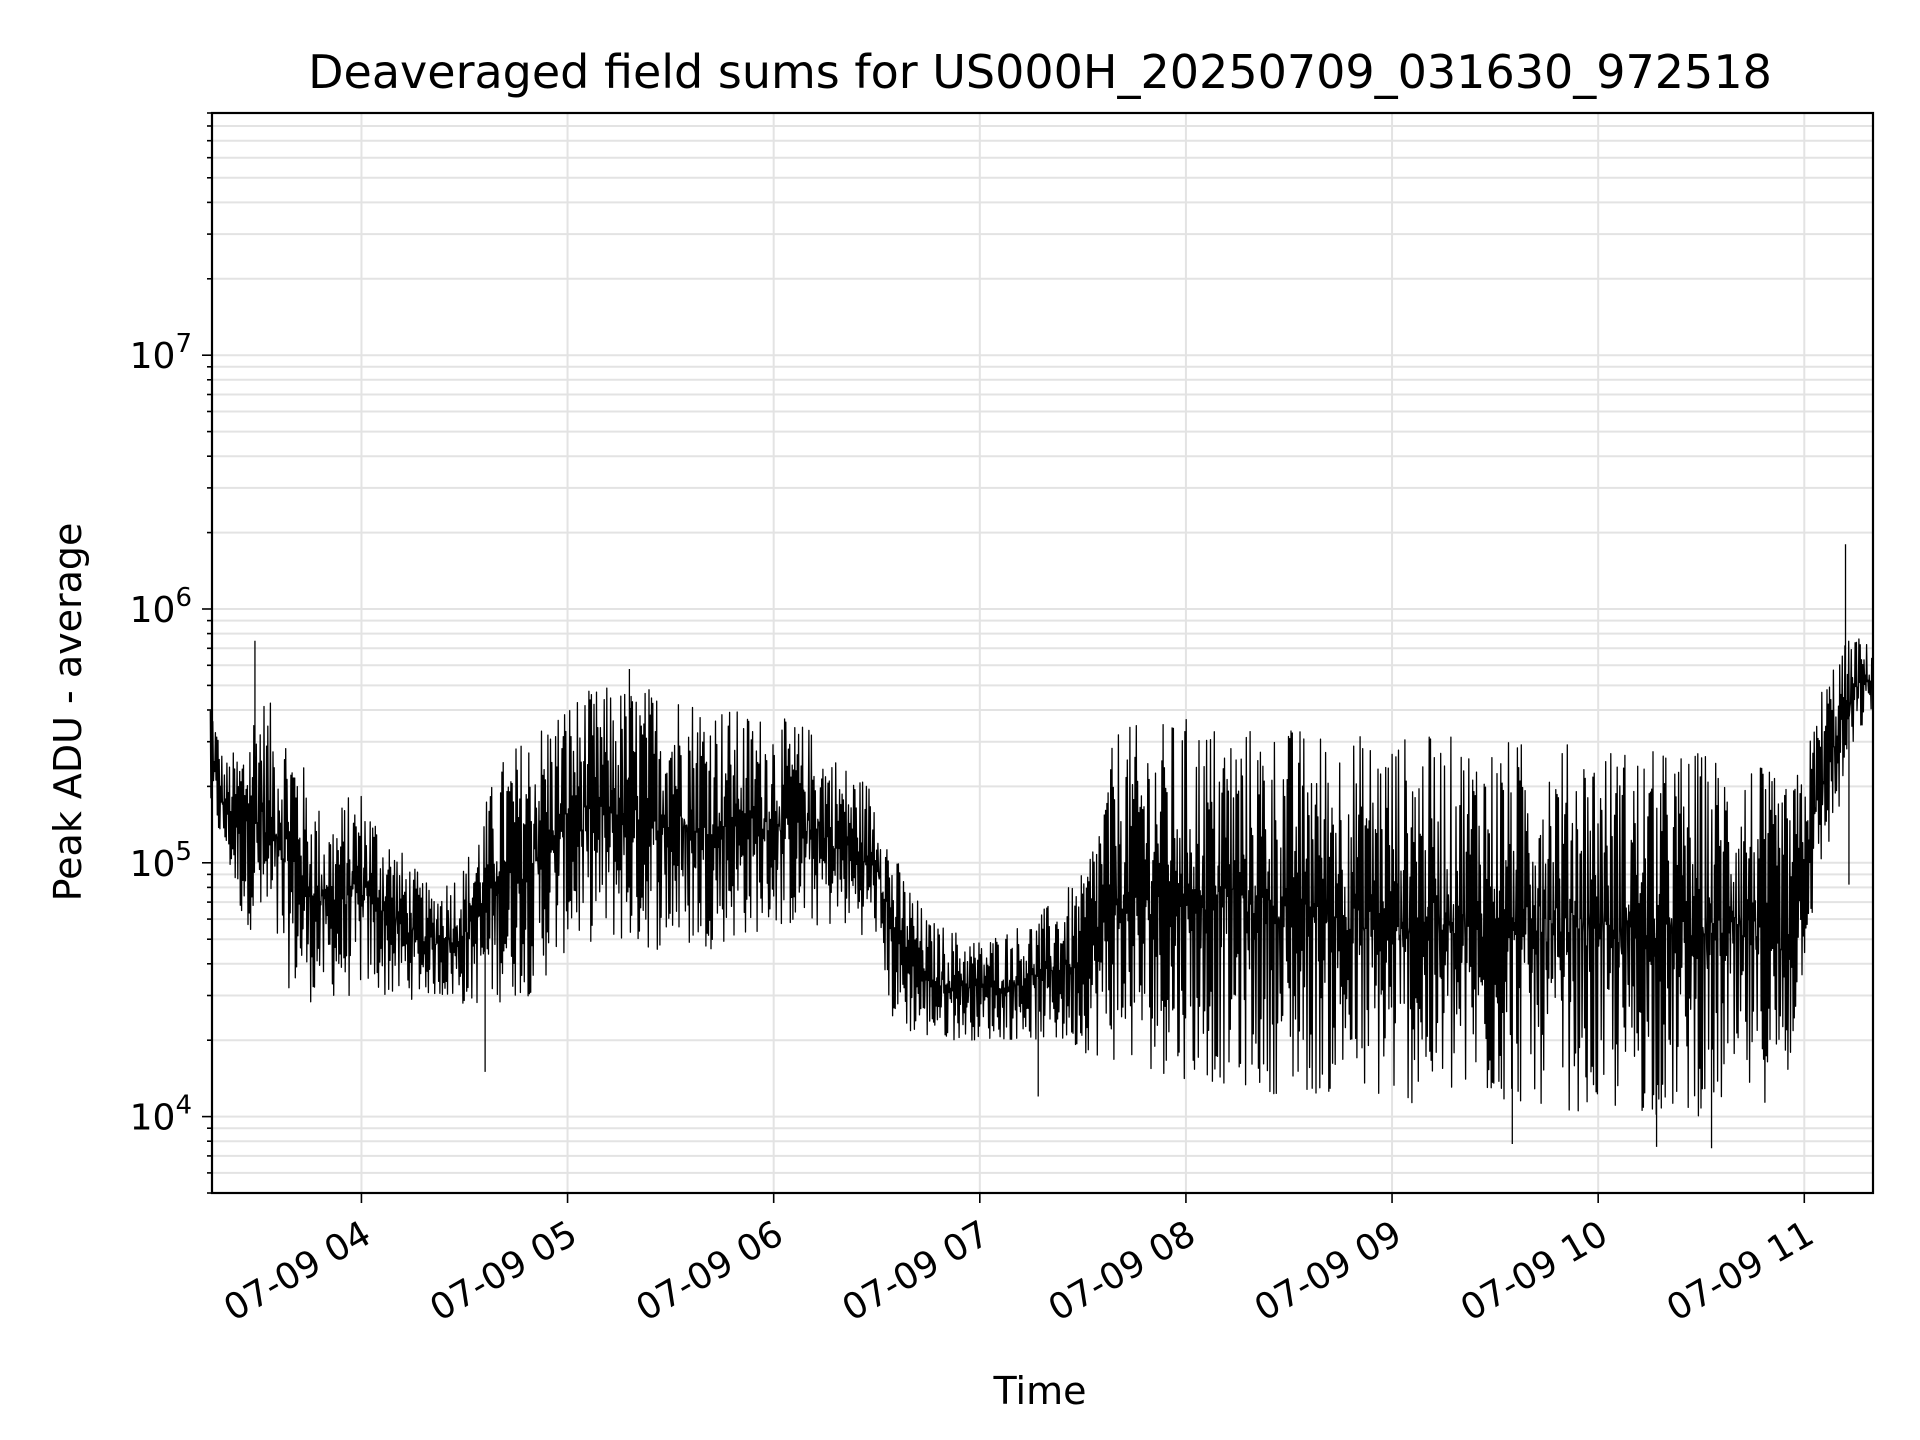 This screenshot has width=1920, height=1440. What do you see at coordinates (161, 607) in the screenshot?
I see `y-tick-label: 10⁶` at bounding box center [161, 607].